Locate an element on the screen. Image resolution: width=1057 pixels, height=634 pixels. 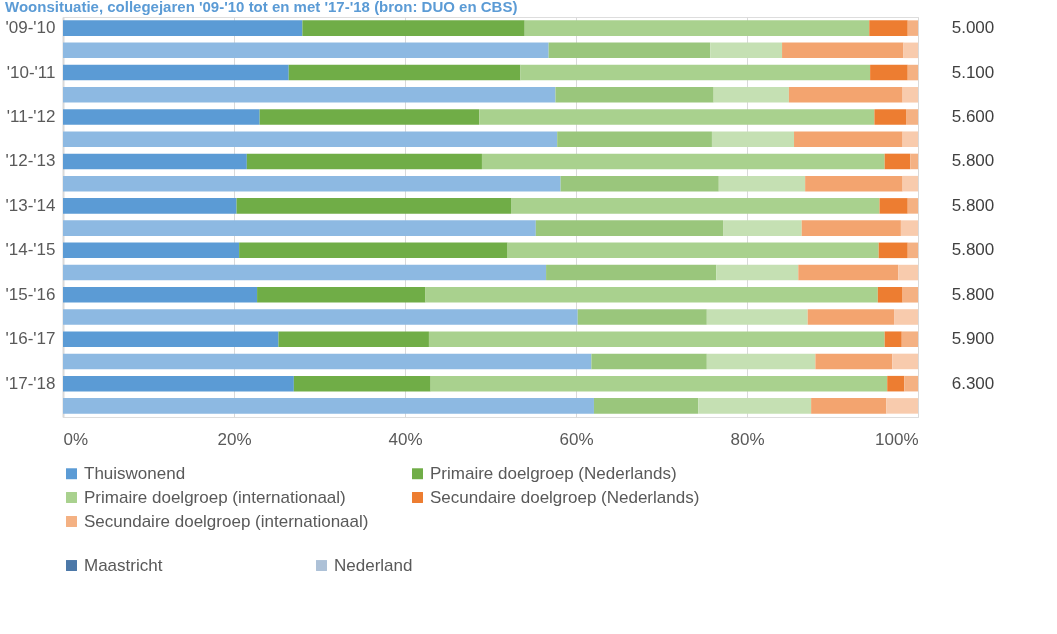
text: 5.000 is located at coordinates (973, 28).